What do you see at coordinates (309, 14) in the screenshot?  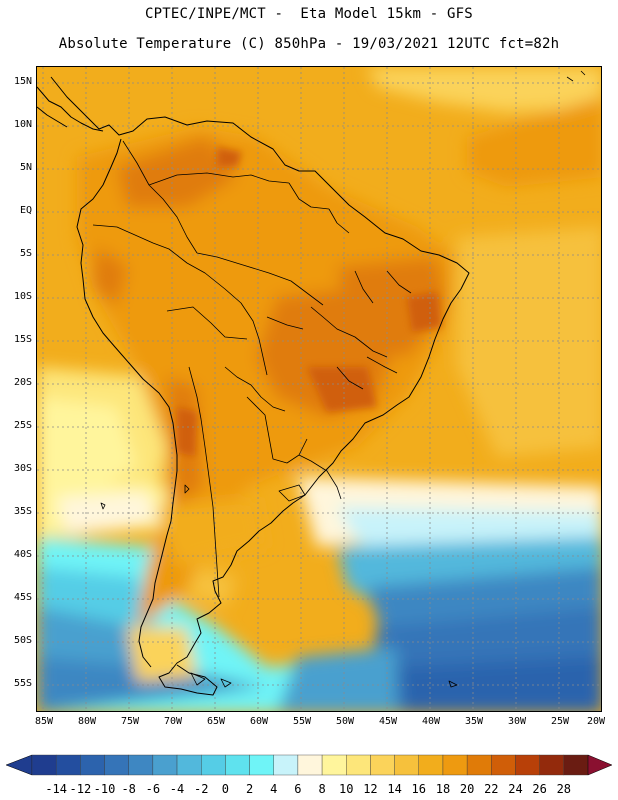 I see `map-title: CPTEC/INPE/MCT - Eta Model 15km - GFS` at bounding box center [309, 14].